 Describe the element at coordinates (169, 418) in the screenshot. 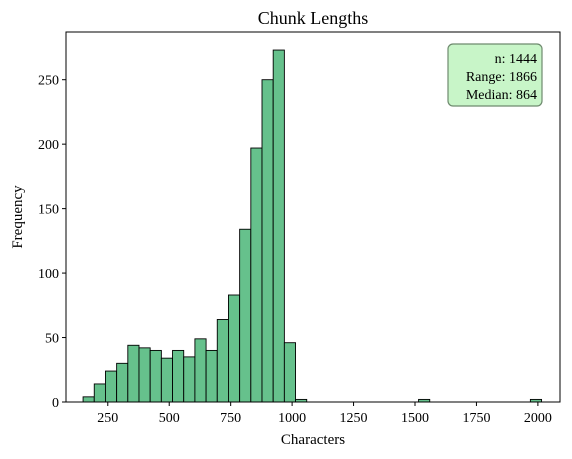

I see `x-tick-label: 500` at that location.